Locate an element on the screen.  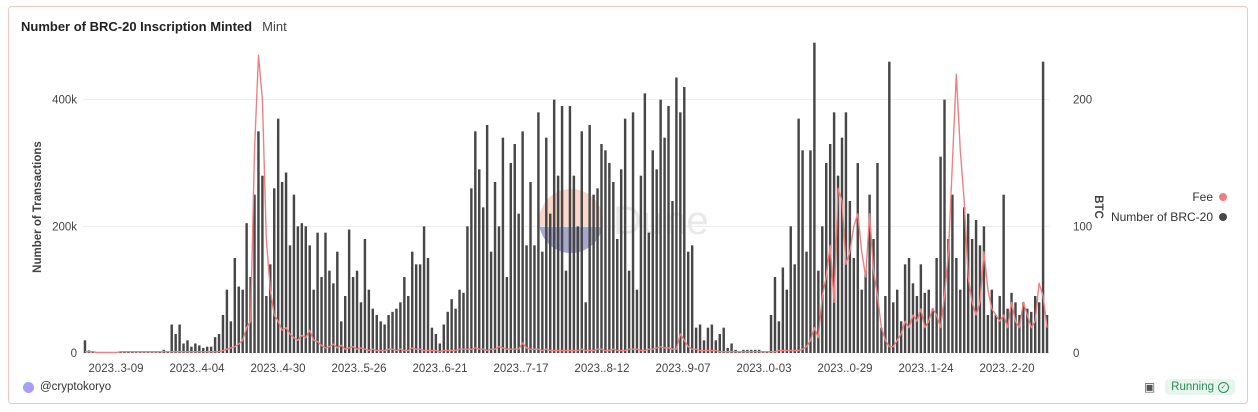
author-credit: @cryptokoryo is located at coordinates (67, 387).